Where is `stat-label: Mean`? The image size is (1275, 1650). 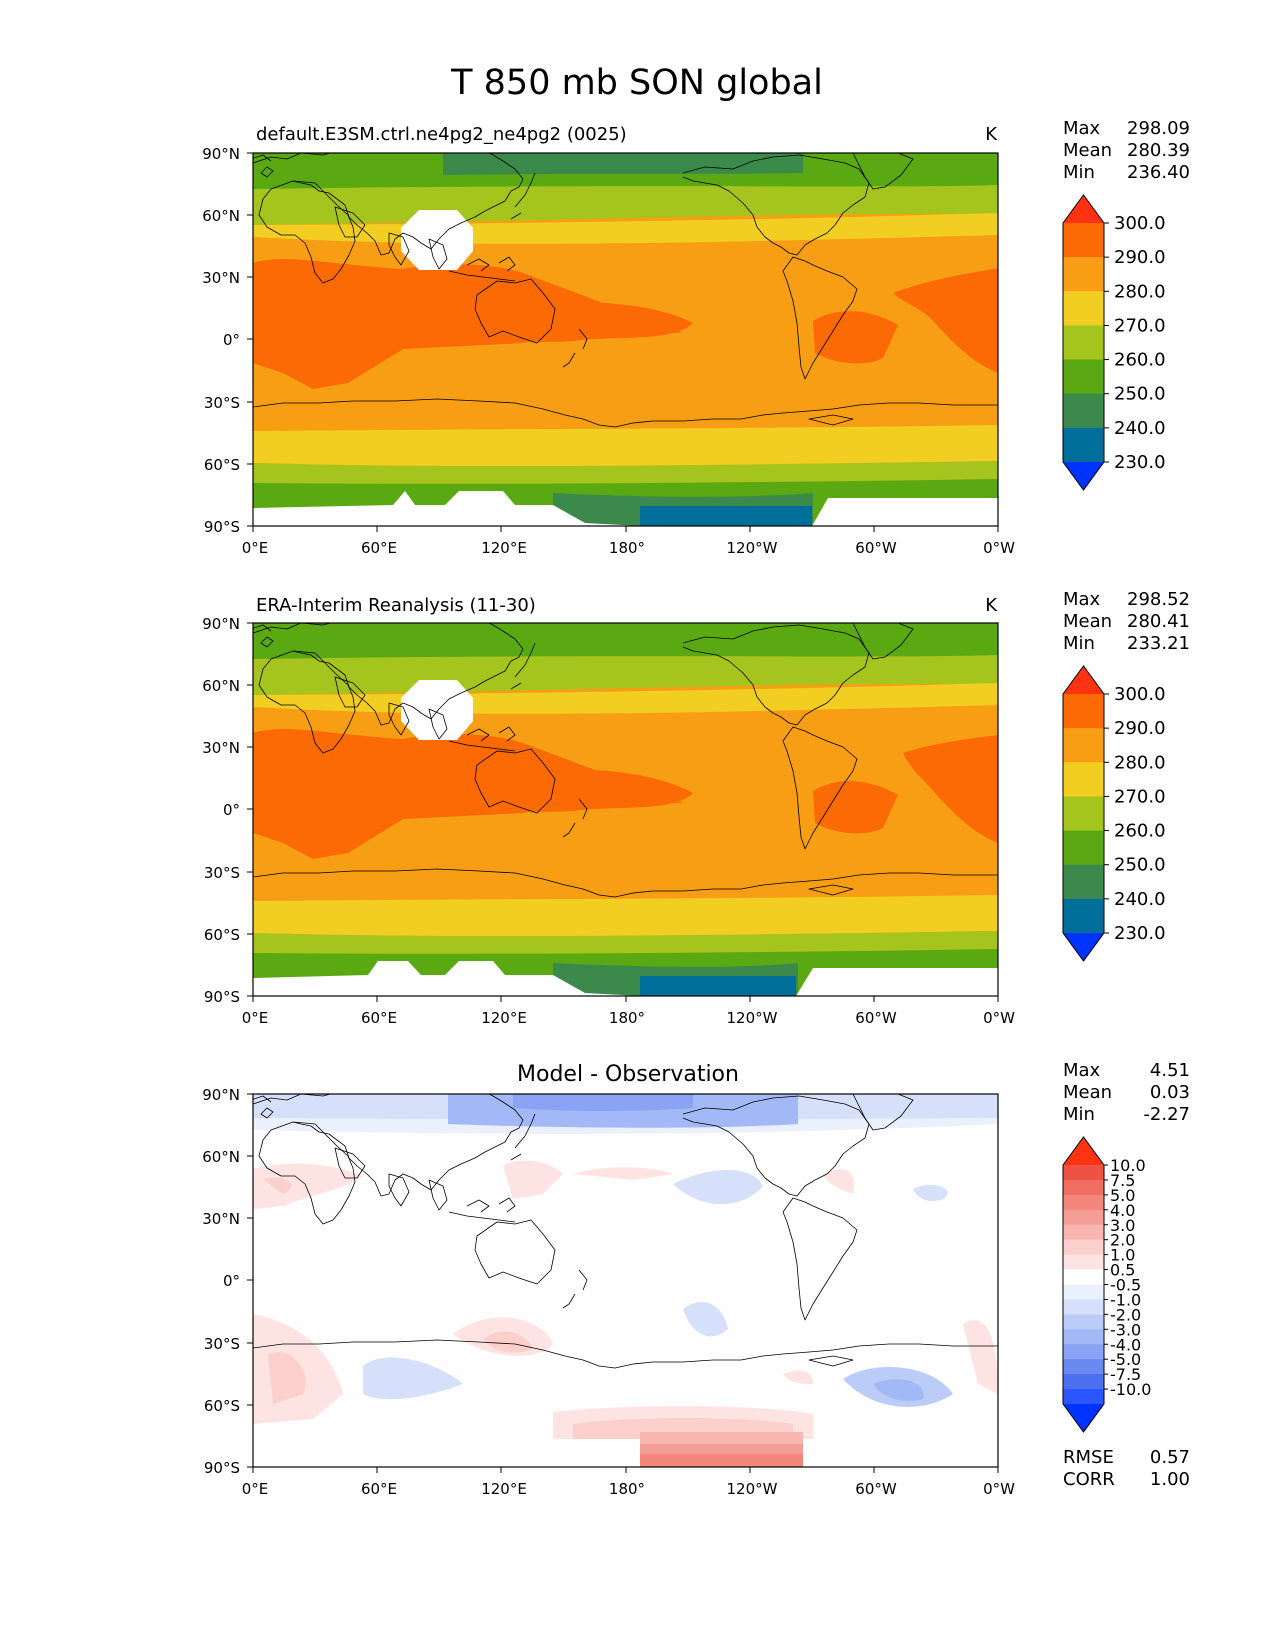 stat-label: Mean is located at coordinates (1087, 1092).